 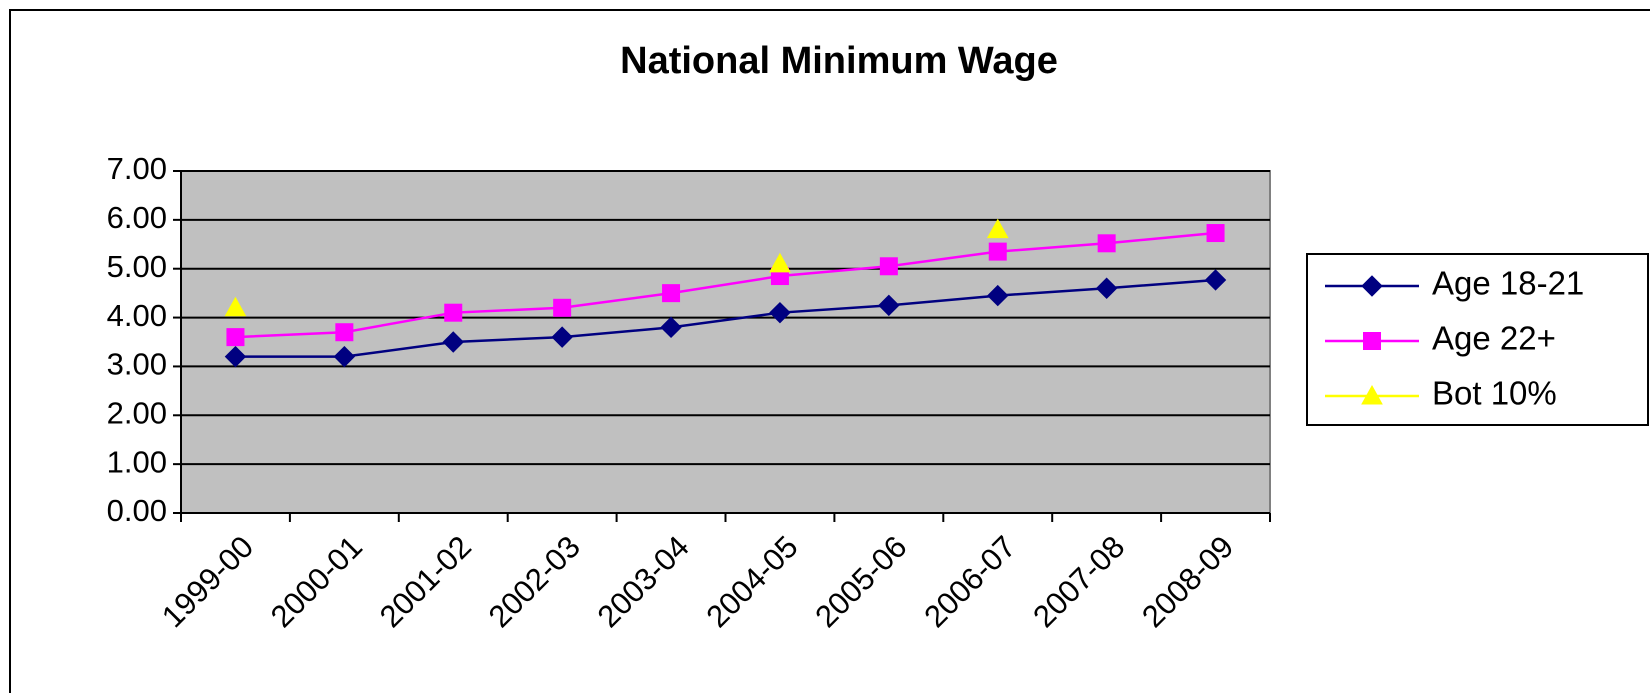 What do you see at coordinates (1508, 283) in the screenshot?
I see `legend-label: Age 18-21` at bounding box center [1508, 283].